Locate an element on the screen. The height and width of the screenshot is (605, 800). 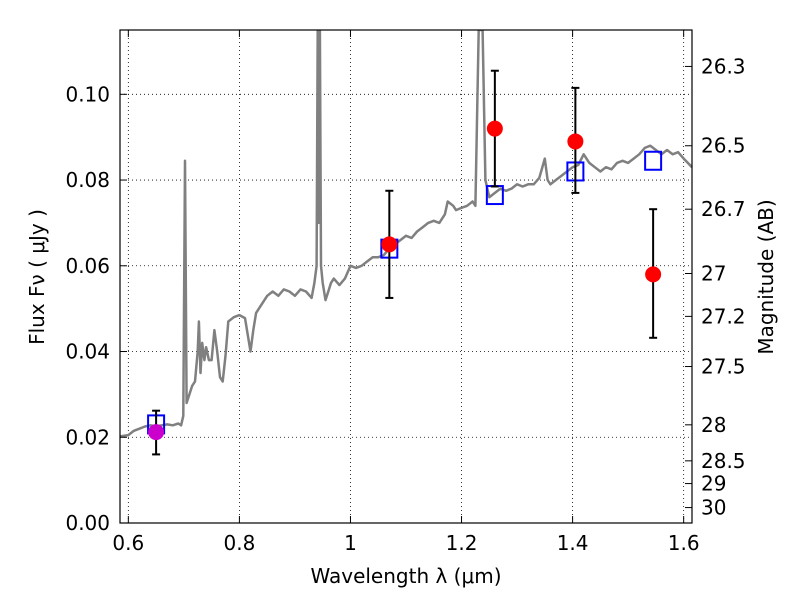
y-axis-right-label: Magnitude (AB) is located at coordinates (766, 276).